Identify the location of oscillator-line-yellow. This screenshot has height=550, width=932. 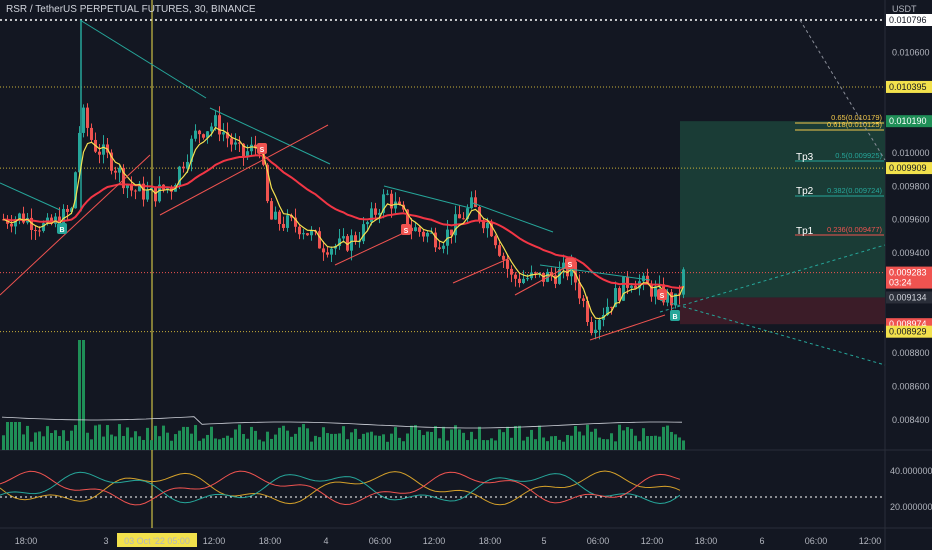
(340, 488).